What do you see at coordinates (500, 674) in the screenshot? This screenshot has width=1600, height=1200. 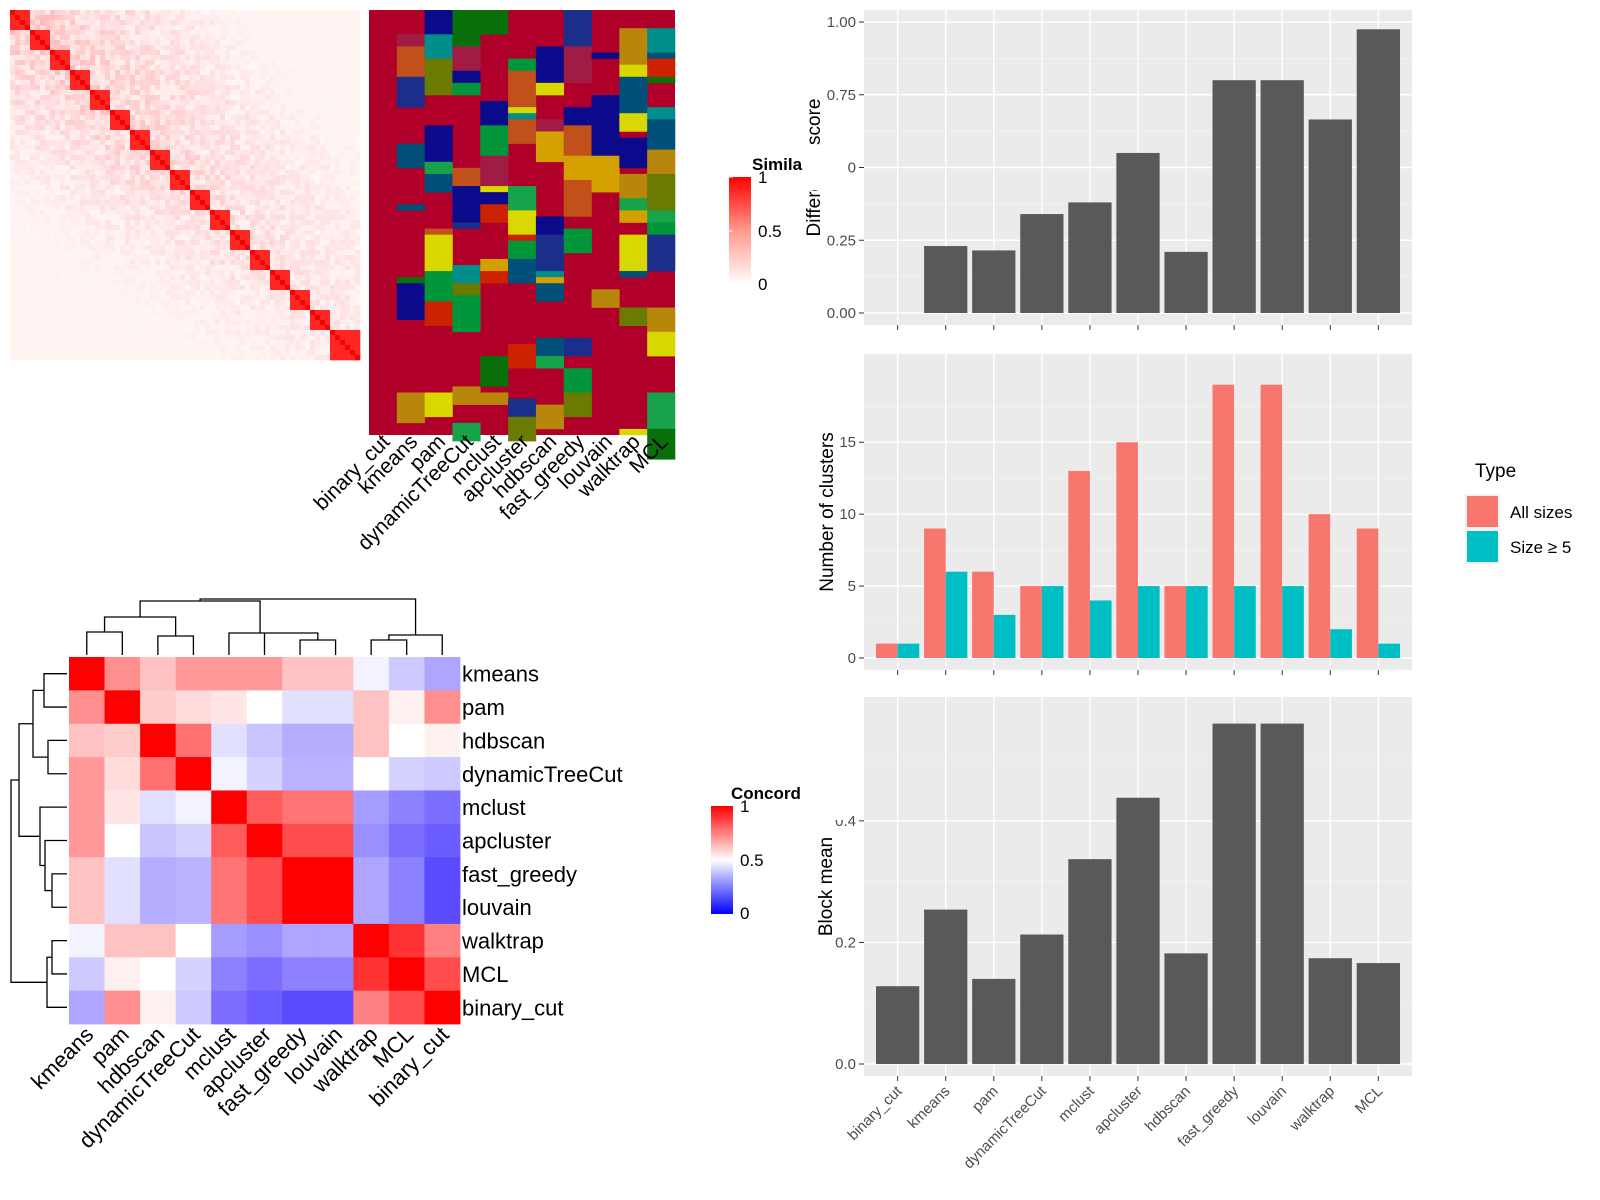 I see `concordance-row-label: kmeans` at bounding box center [500, 674].